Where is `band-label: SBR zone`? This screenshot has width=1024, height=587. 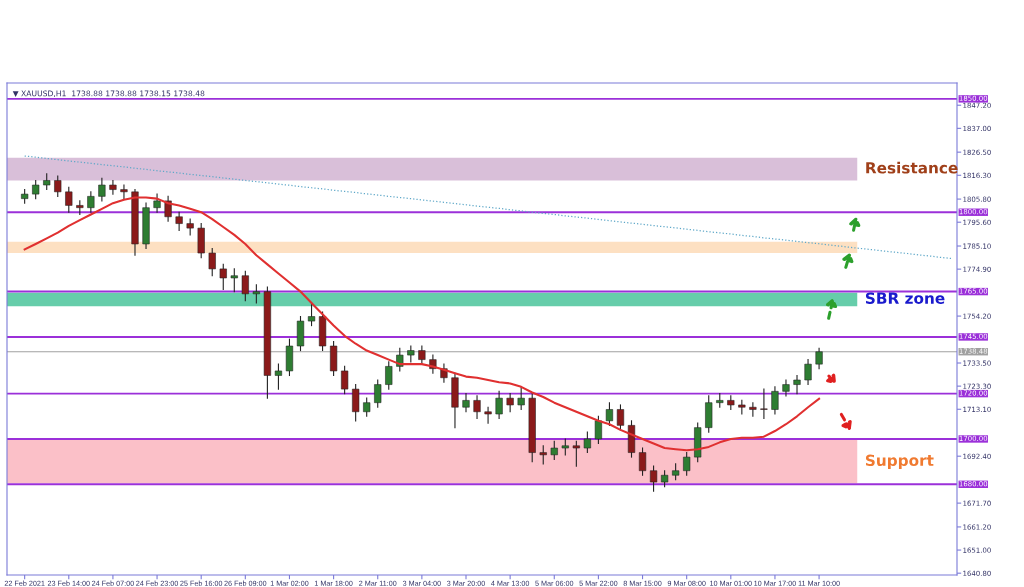
band-label: SBR zone is located at coordinates (905, 298).